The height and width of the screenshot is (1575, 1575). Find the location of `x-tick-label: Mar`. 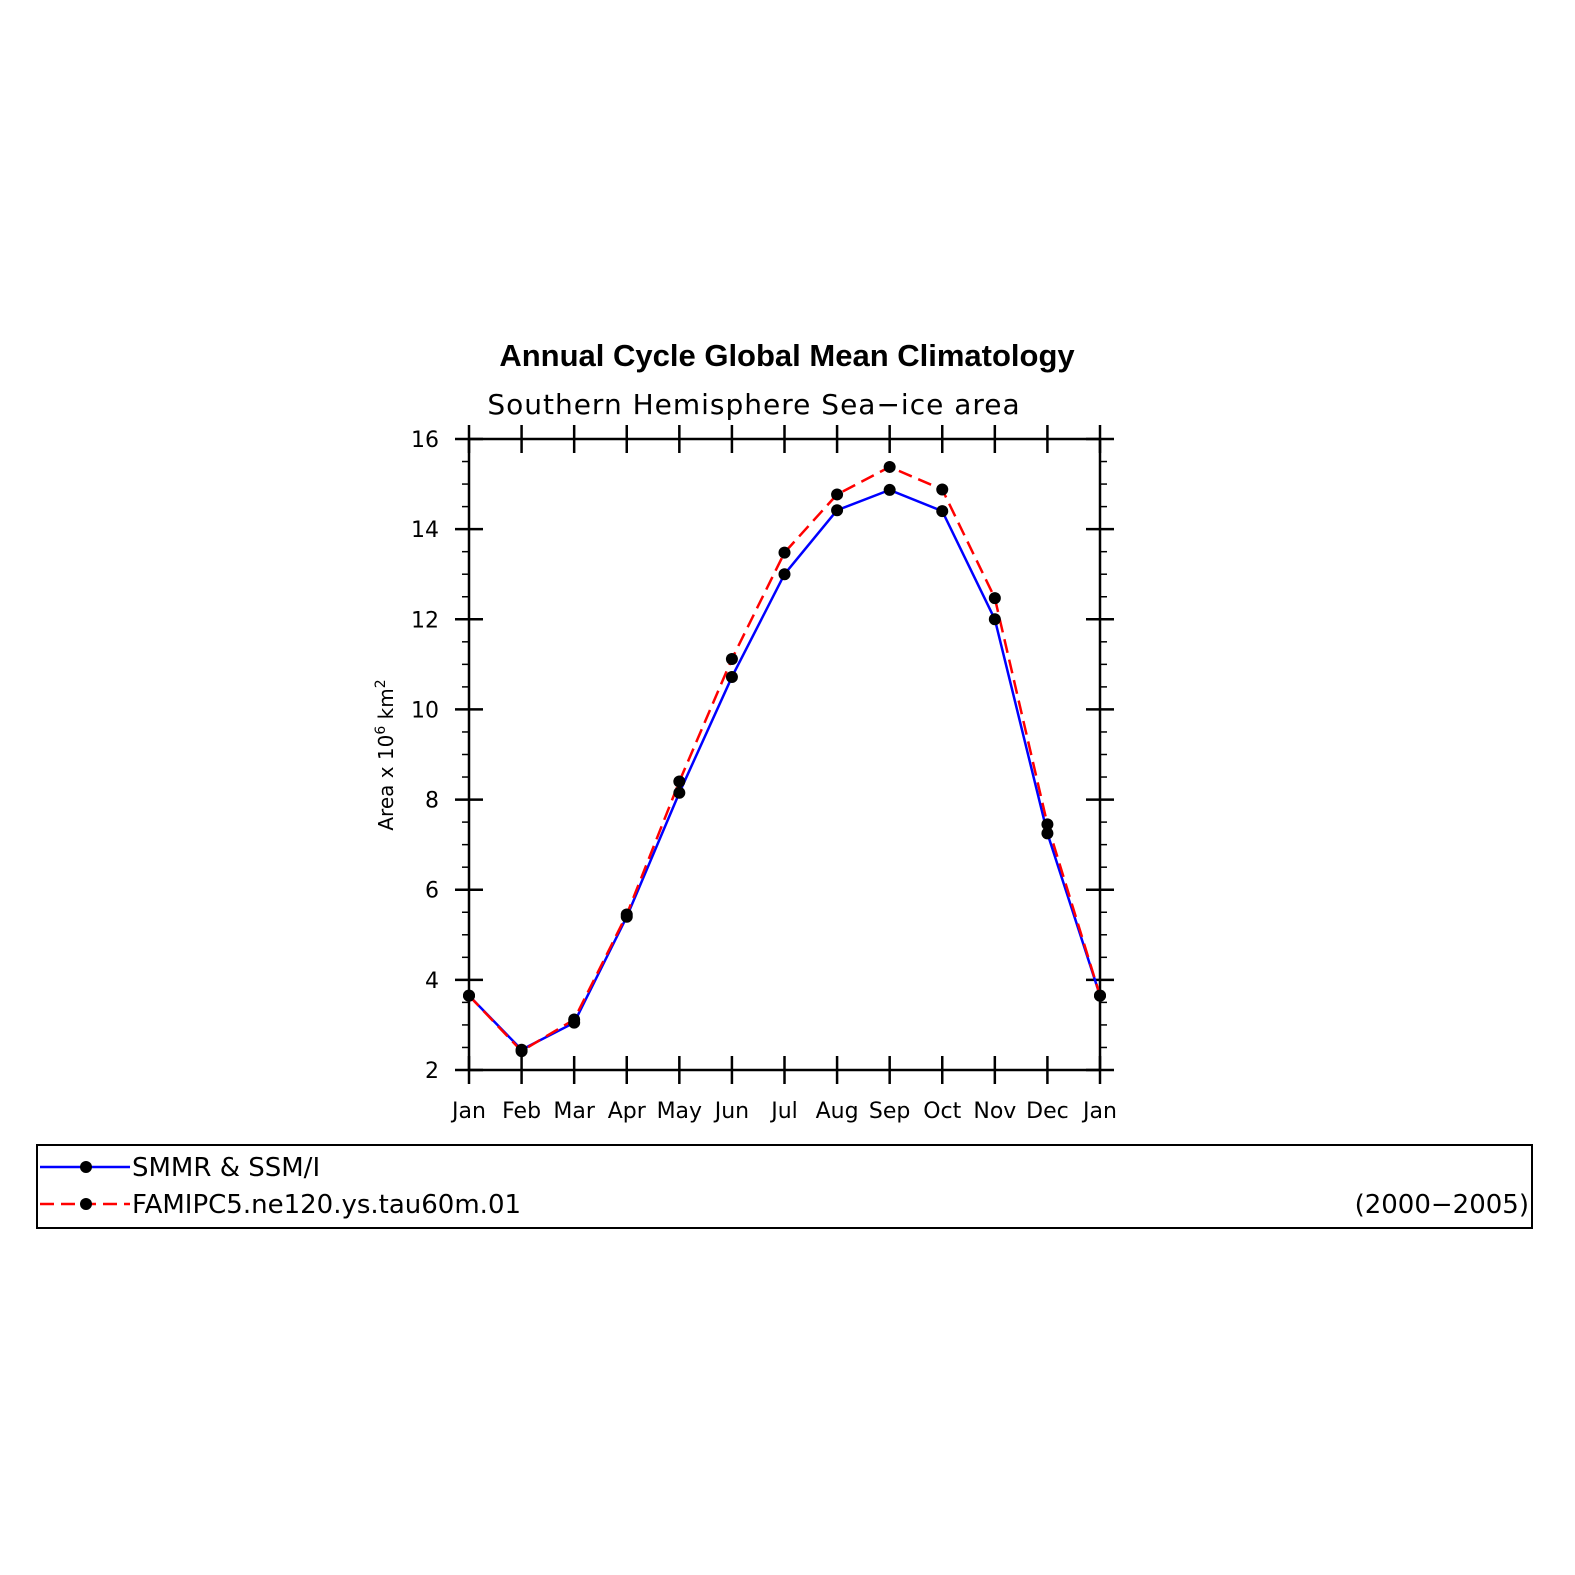

x-tick-label: Mar is located at coordinates (574, 1111).